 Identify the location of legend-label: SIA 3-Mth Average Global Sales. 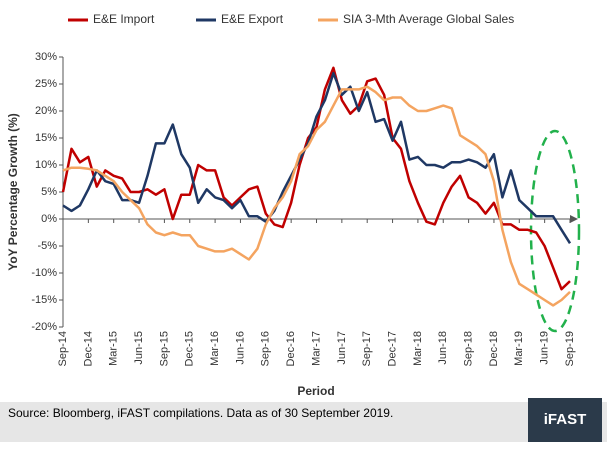
(428, 19).